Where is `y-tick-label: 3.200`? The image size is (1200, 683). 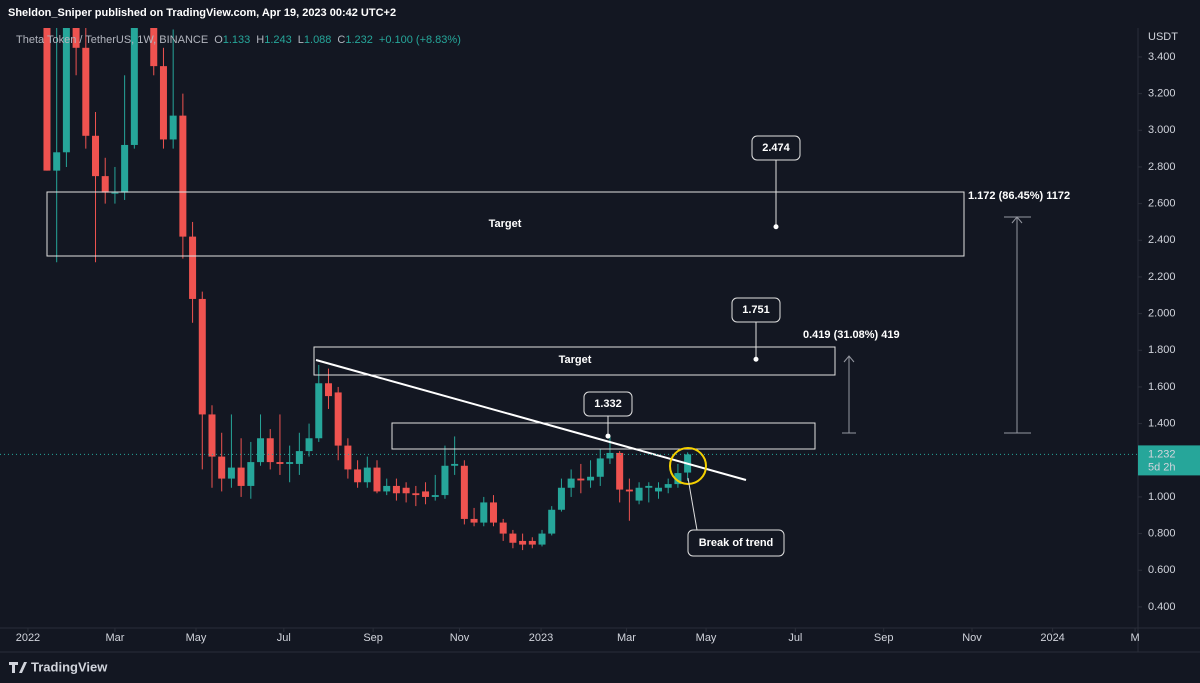 y-tick-label: 3.200 is located at coordinates (1162, 94).